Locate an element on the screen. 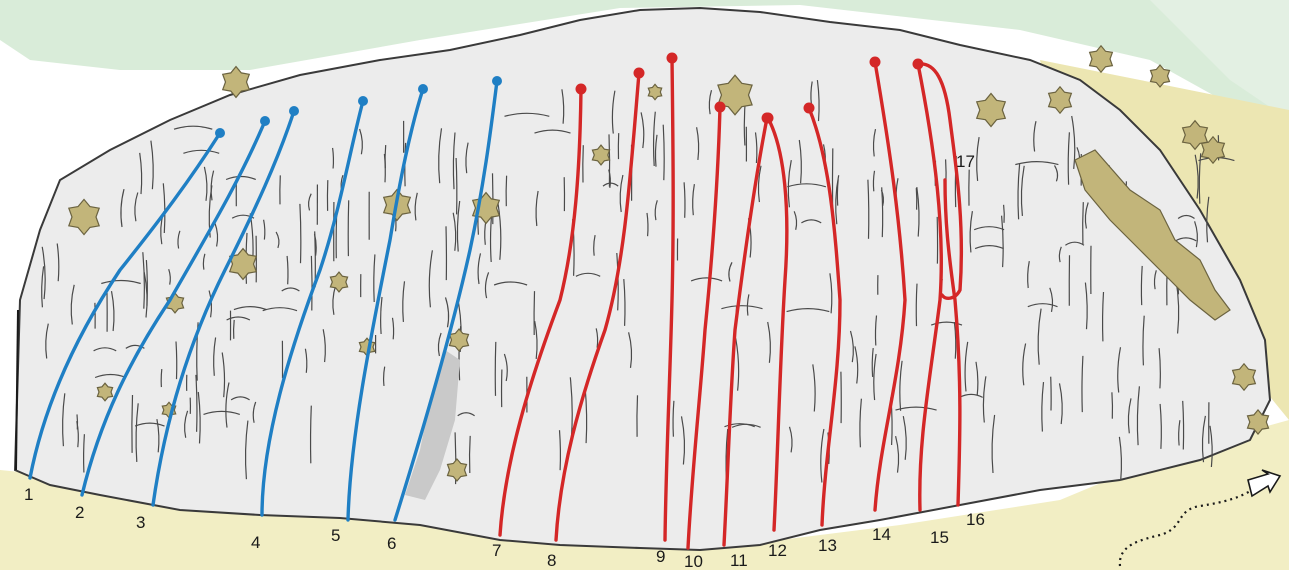 This screenshot has height=570, width=1289. sky-backdrop-right is located at coordinates (1219, 60).